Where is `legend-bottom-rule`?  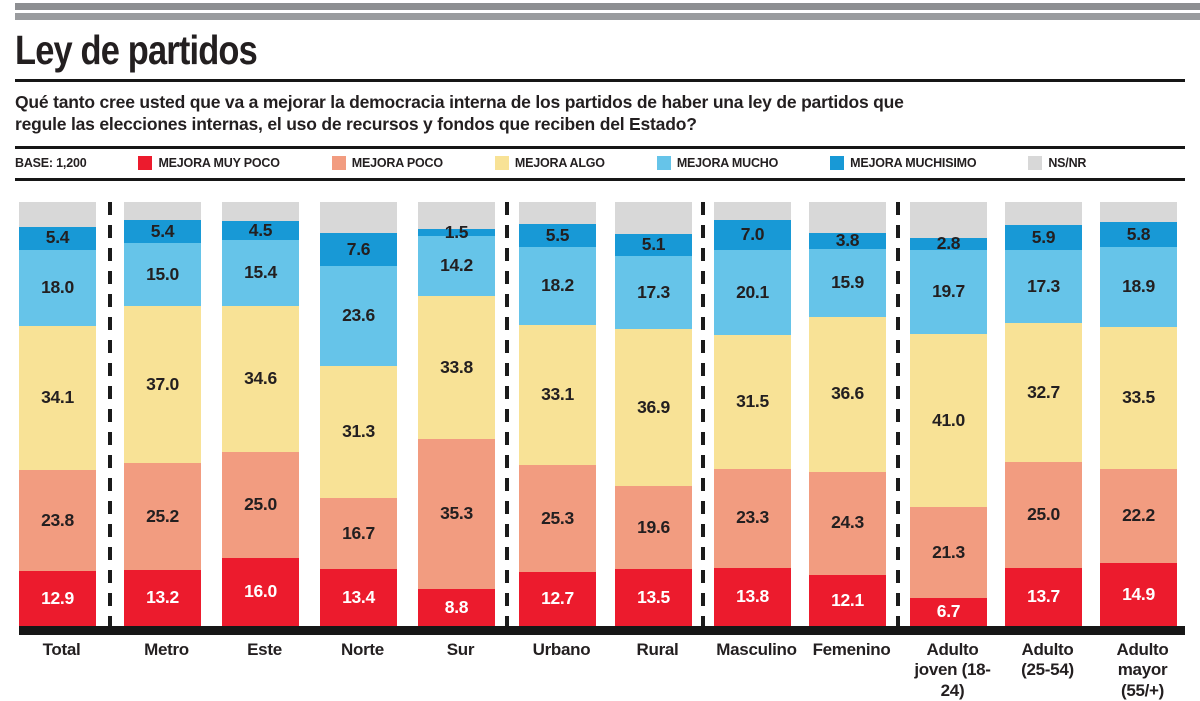
legend-bottom-rule is located at coordinates (600, 180).